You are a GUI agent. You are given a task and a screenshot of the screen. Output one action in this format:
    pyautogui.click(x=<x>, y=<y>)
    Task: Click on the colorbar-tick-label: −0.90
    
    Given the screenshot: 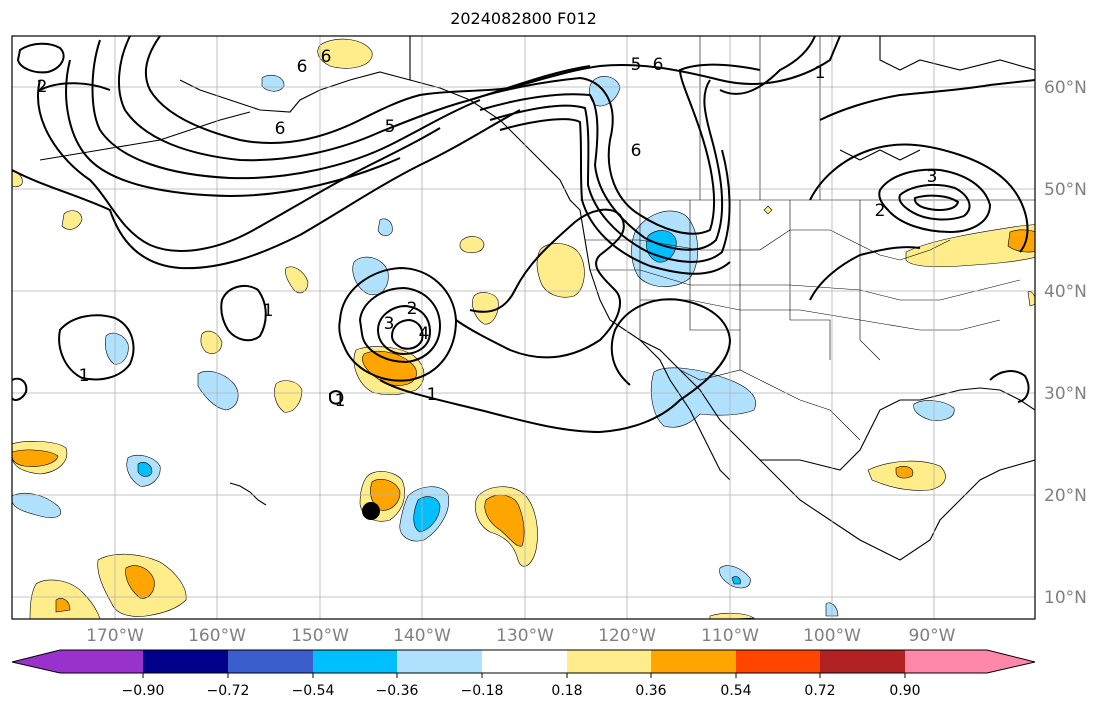 What is the action you would take?
    pyautogui.click(x=143, y=691)
    